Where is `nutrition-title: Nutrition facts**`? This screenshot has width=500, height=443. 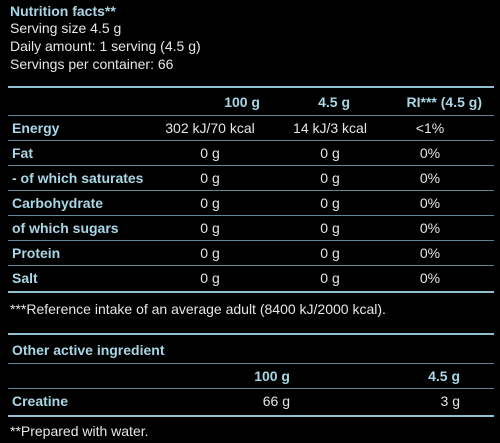
nutrition-title: Nutrition facts** is located at coordinates (63, 11).